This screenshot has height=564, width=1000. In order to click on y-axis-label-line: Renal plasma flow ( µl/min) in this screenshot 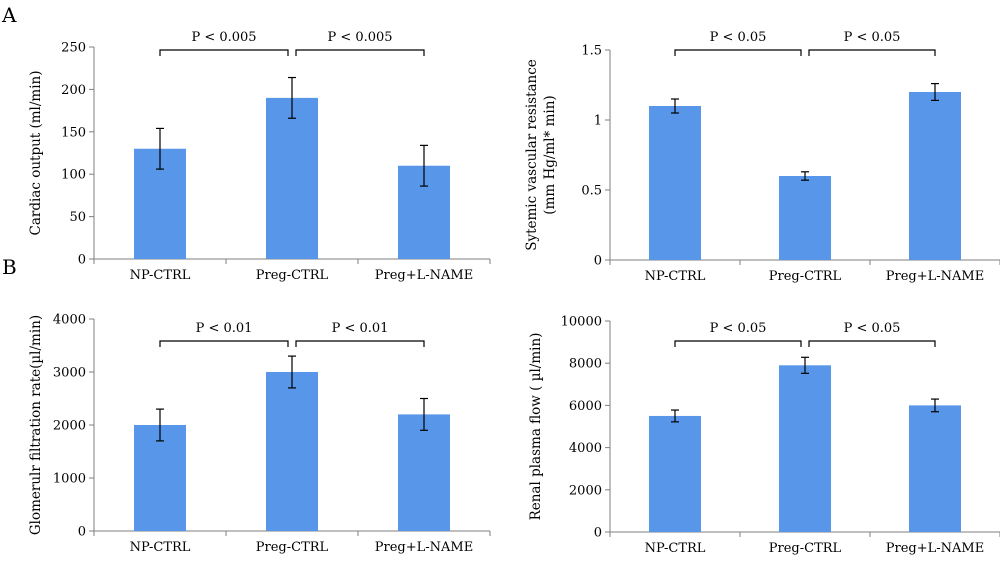, I will do `click(536, 427)`.